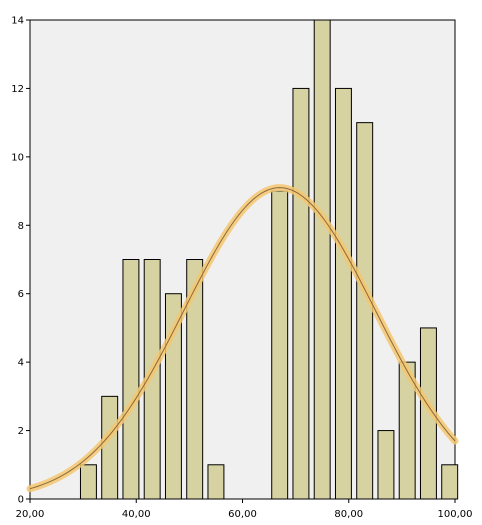  What do you see at coordinates (21, 431) in the screenshot?
I see `y-tick-label: 2` at bounding box center [21, 431].